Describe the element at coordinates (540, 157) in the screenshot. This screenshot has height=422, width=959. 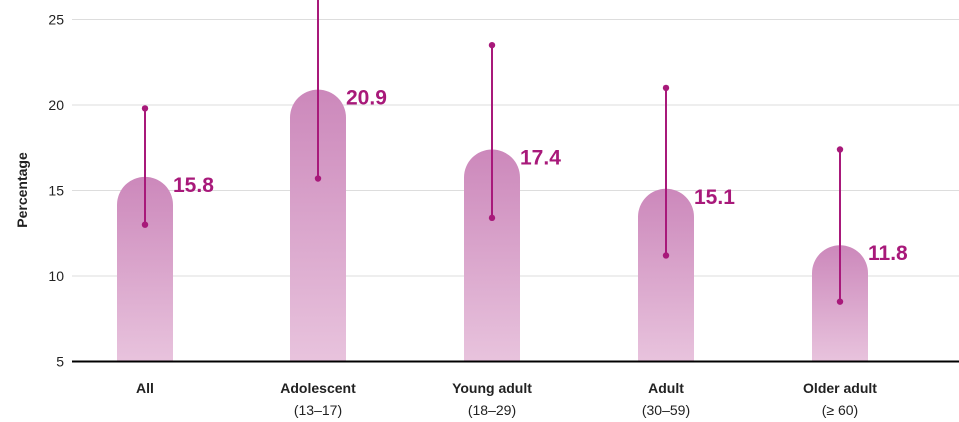
I see `value-label: 17.4` at that location.